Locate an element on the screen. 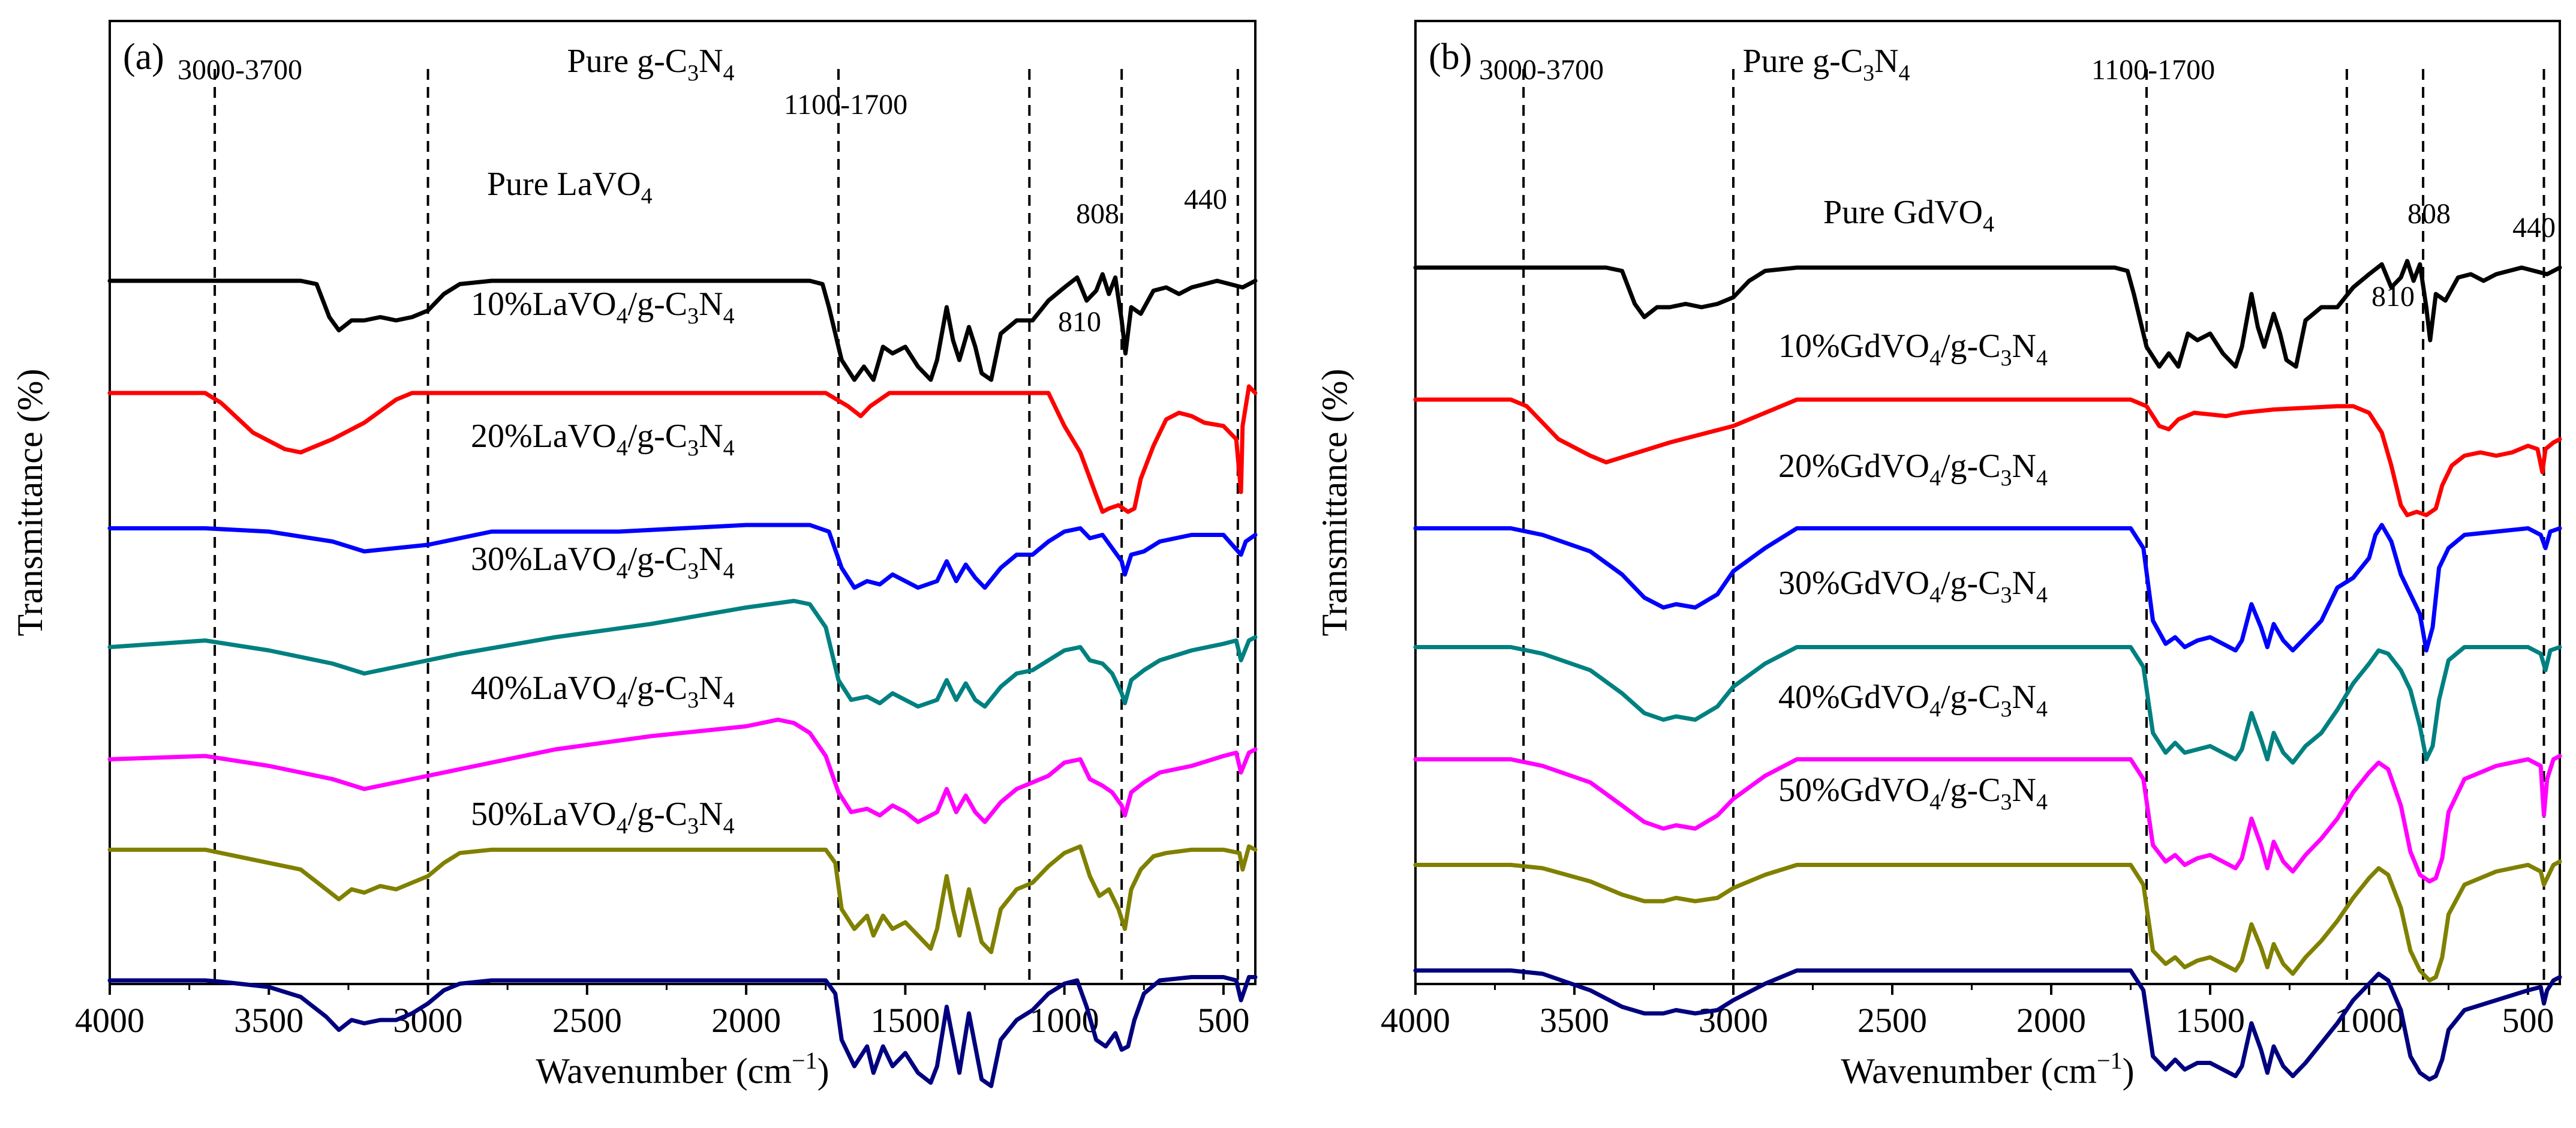  x-axis-title-close: ) is located at coordinates (2129, 1071).